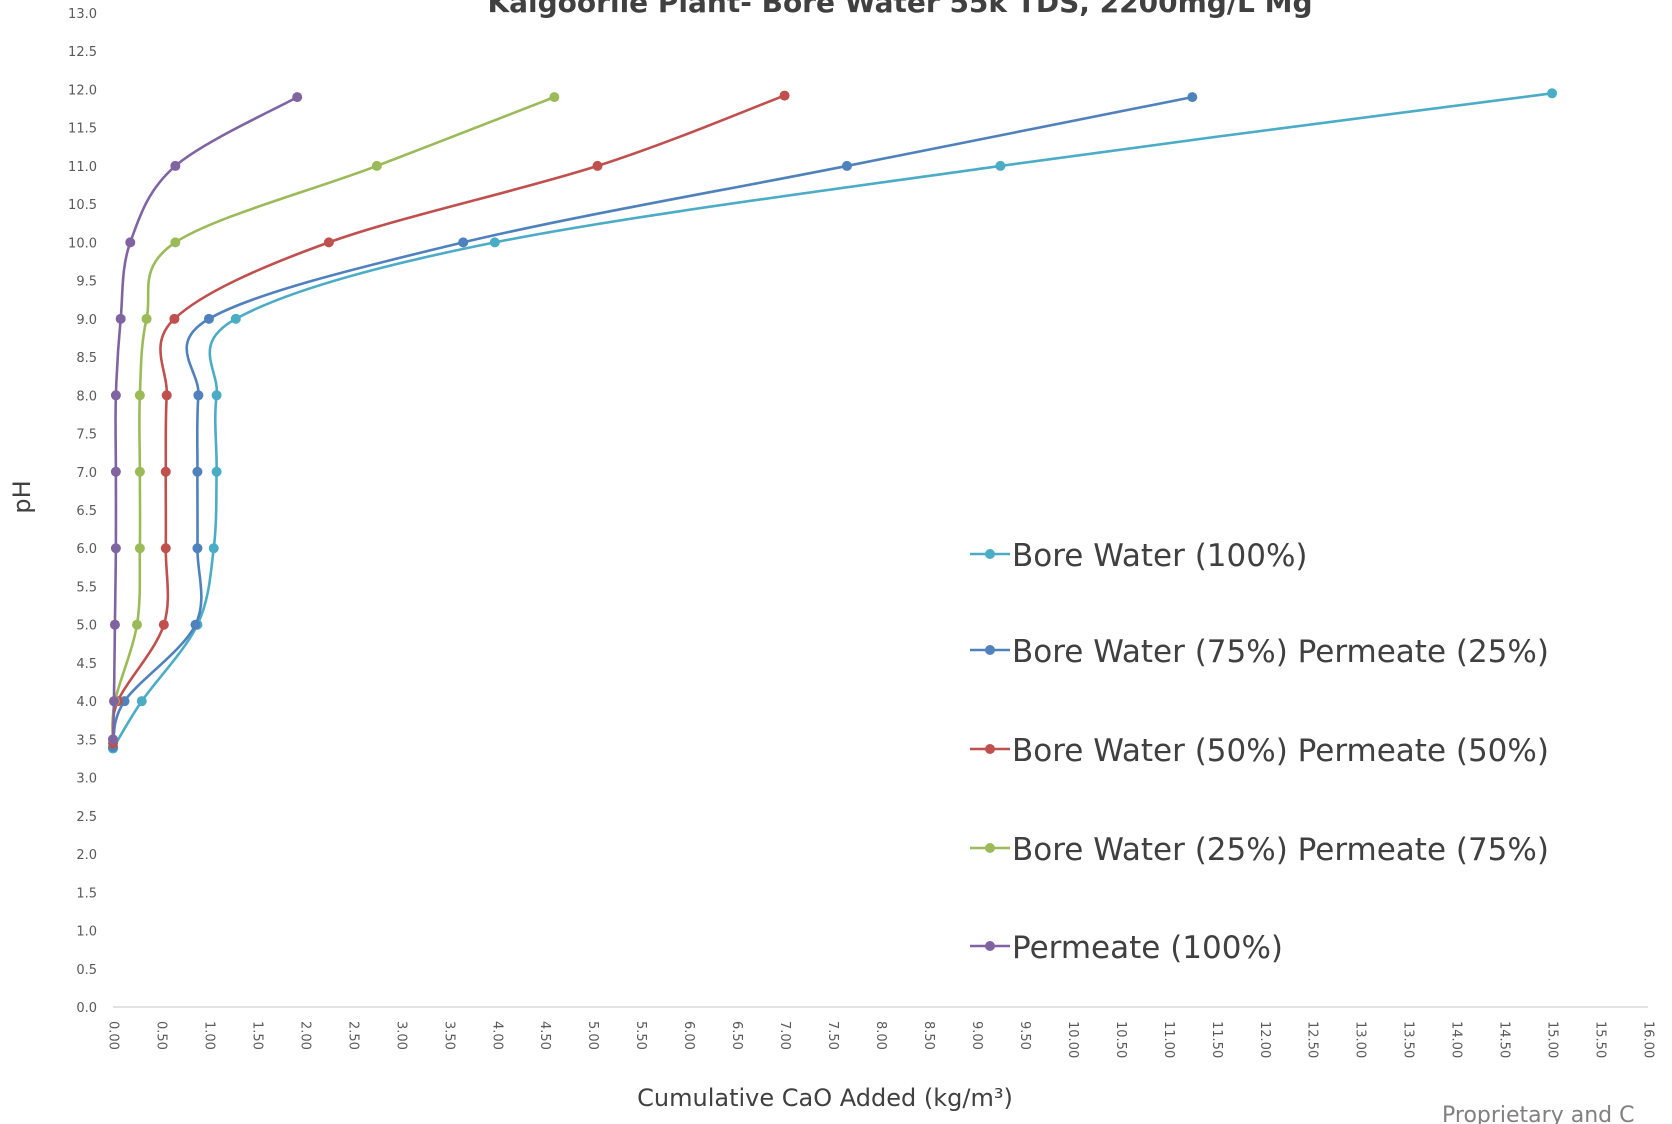  I want to click on y-tick-label: 9.5, so click(86, 282).